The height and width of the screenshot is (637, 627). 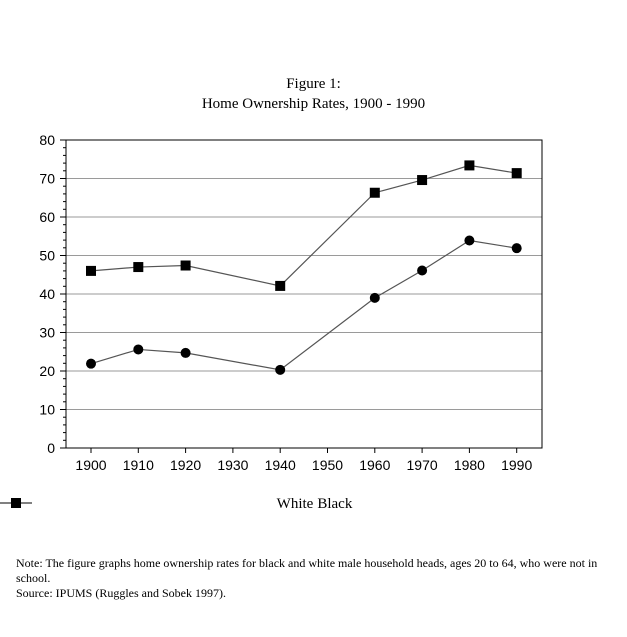 What do you see at coordinates (280, 465) in the screenshot?
I see `x-tick-label: 1940` at bounding box center [280, 465].